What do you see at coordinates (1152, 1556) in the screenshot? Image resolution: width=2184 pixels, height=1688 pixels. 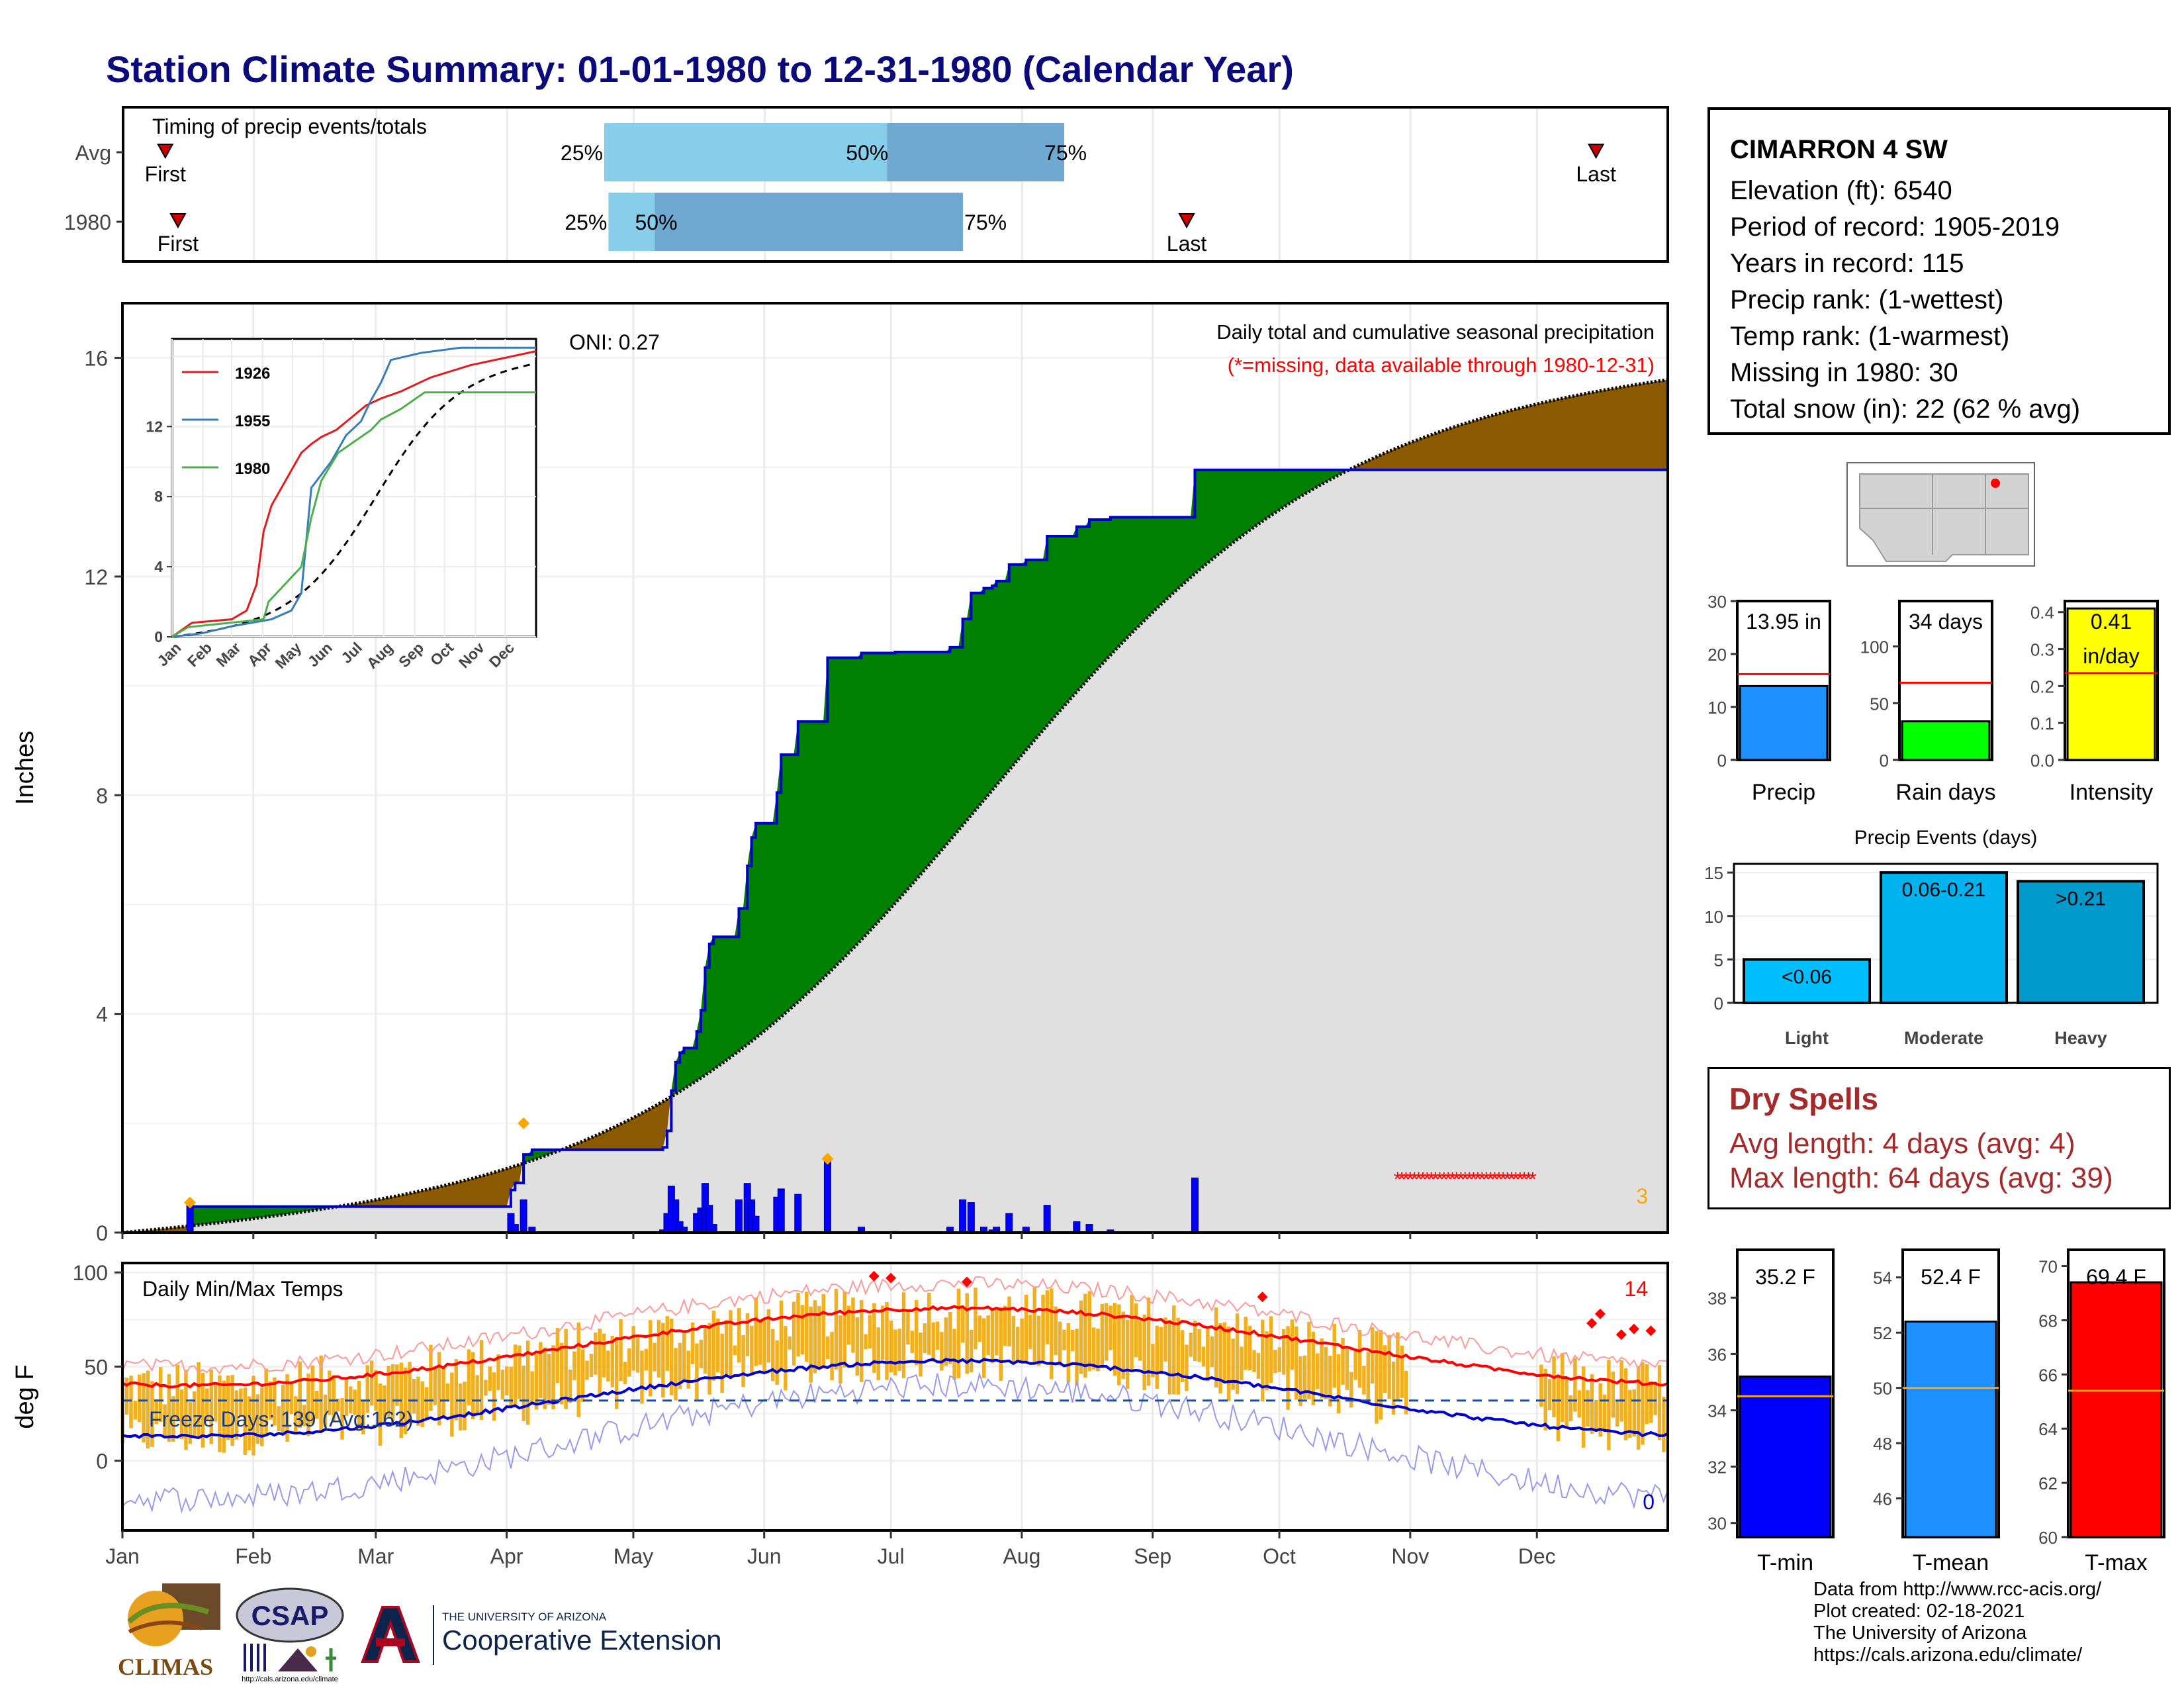 I see `month-label-sep: Sep` at bounding box center [1152, 1556].